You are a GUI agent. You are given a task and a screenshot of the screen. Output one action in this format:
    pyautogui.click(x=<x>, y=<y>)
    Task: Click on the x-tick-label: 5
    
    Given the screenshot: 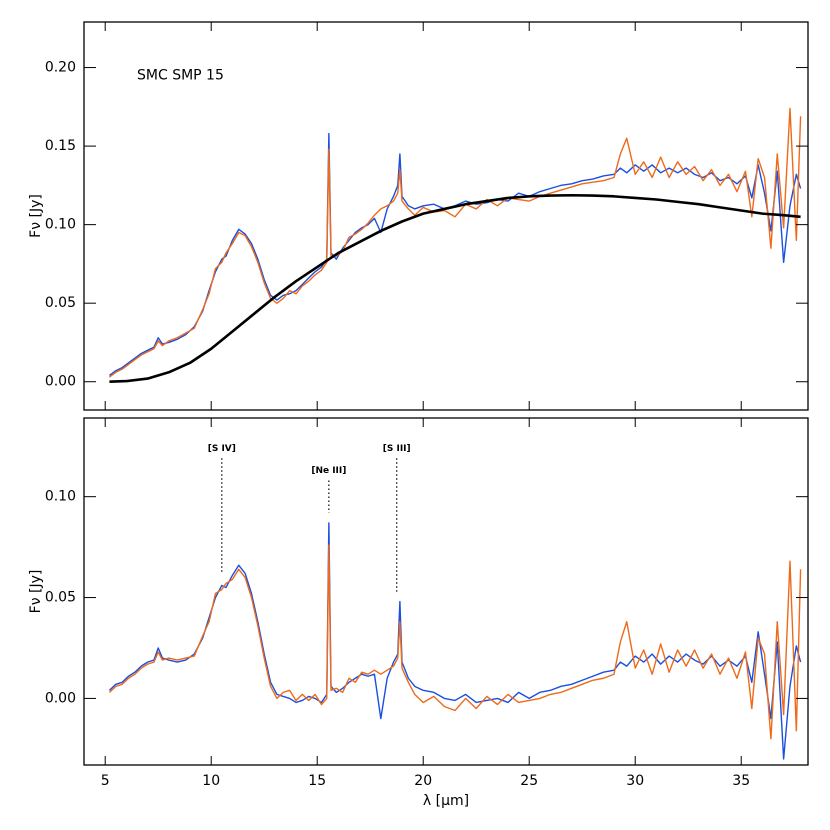 What is the action you would take?
    pyautogui.click(x=105, y=781)
    